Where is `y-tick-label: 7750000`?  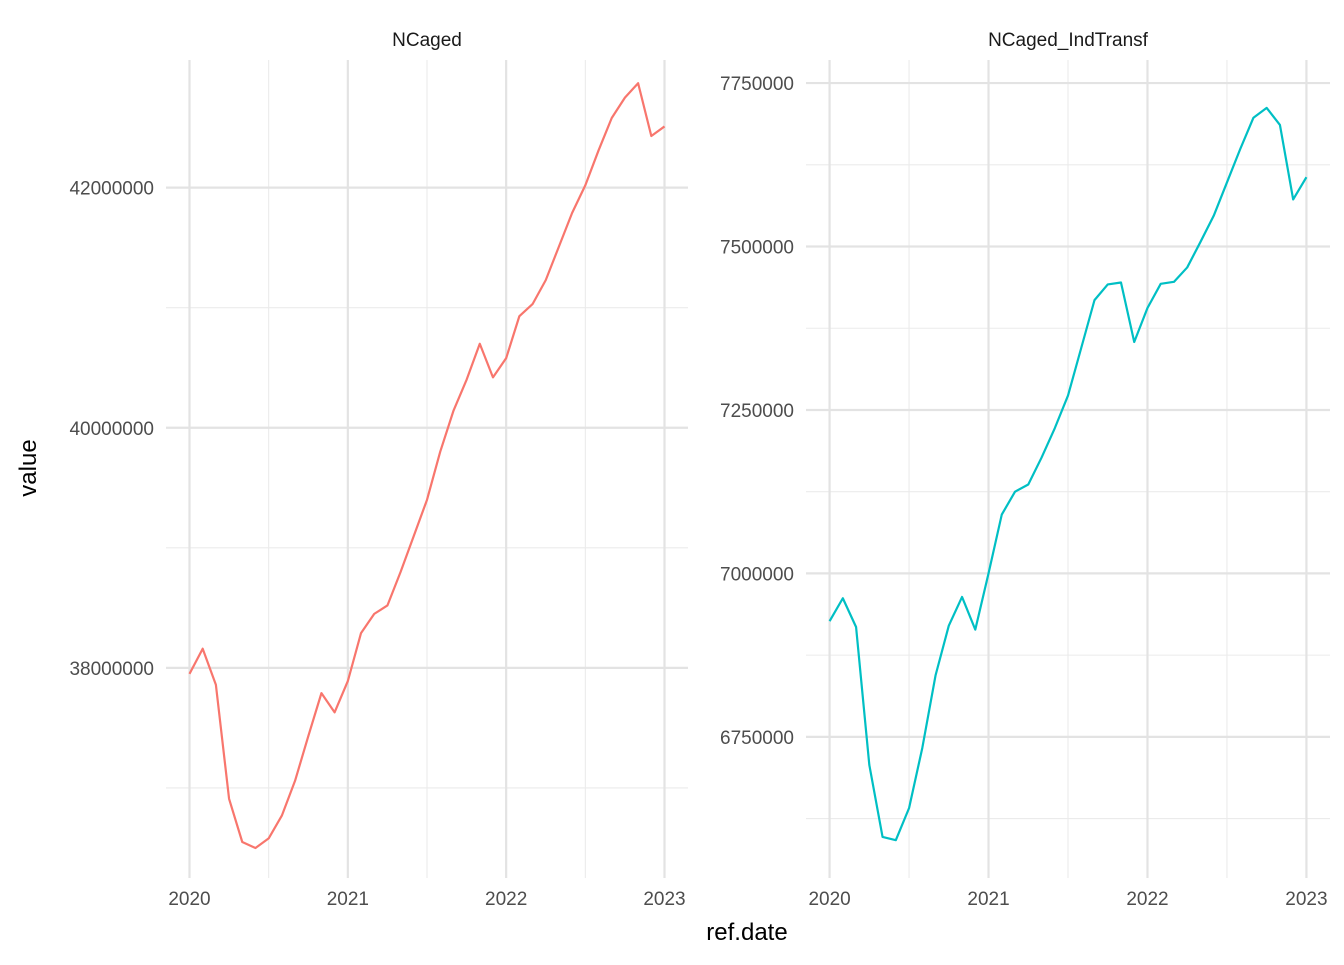 y-tick-label: 7750000 is located at coordinates (757, 84).